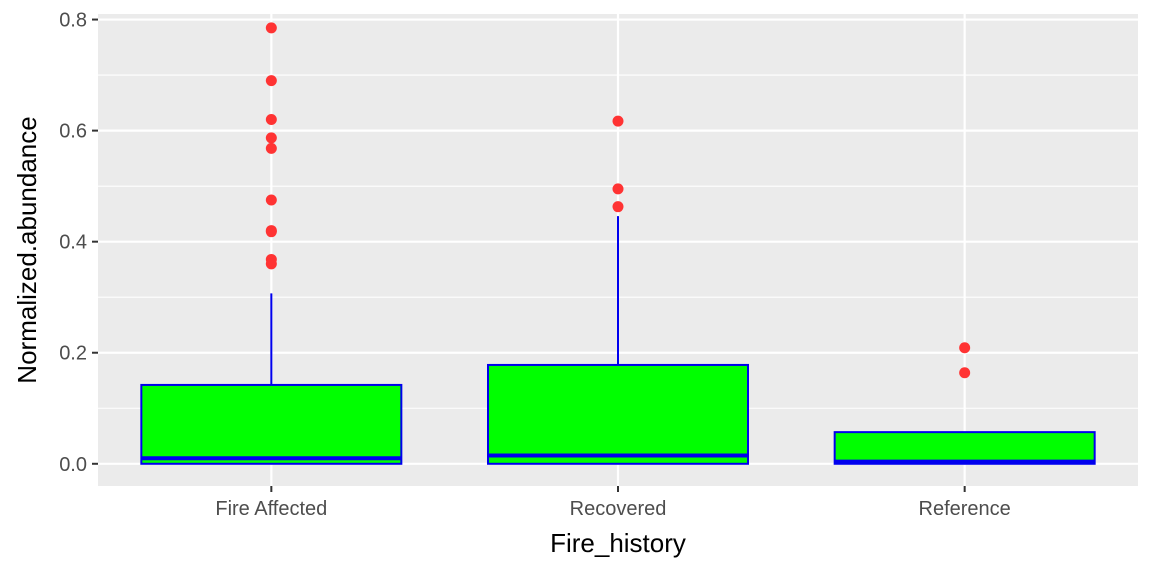  I want to click on y-tick-label: 0.0, so click(73, 465).